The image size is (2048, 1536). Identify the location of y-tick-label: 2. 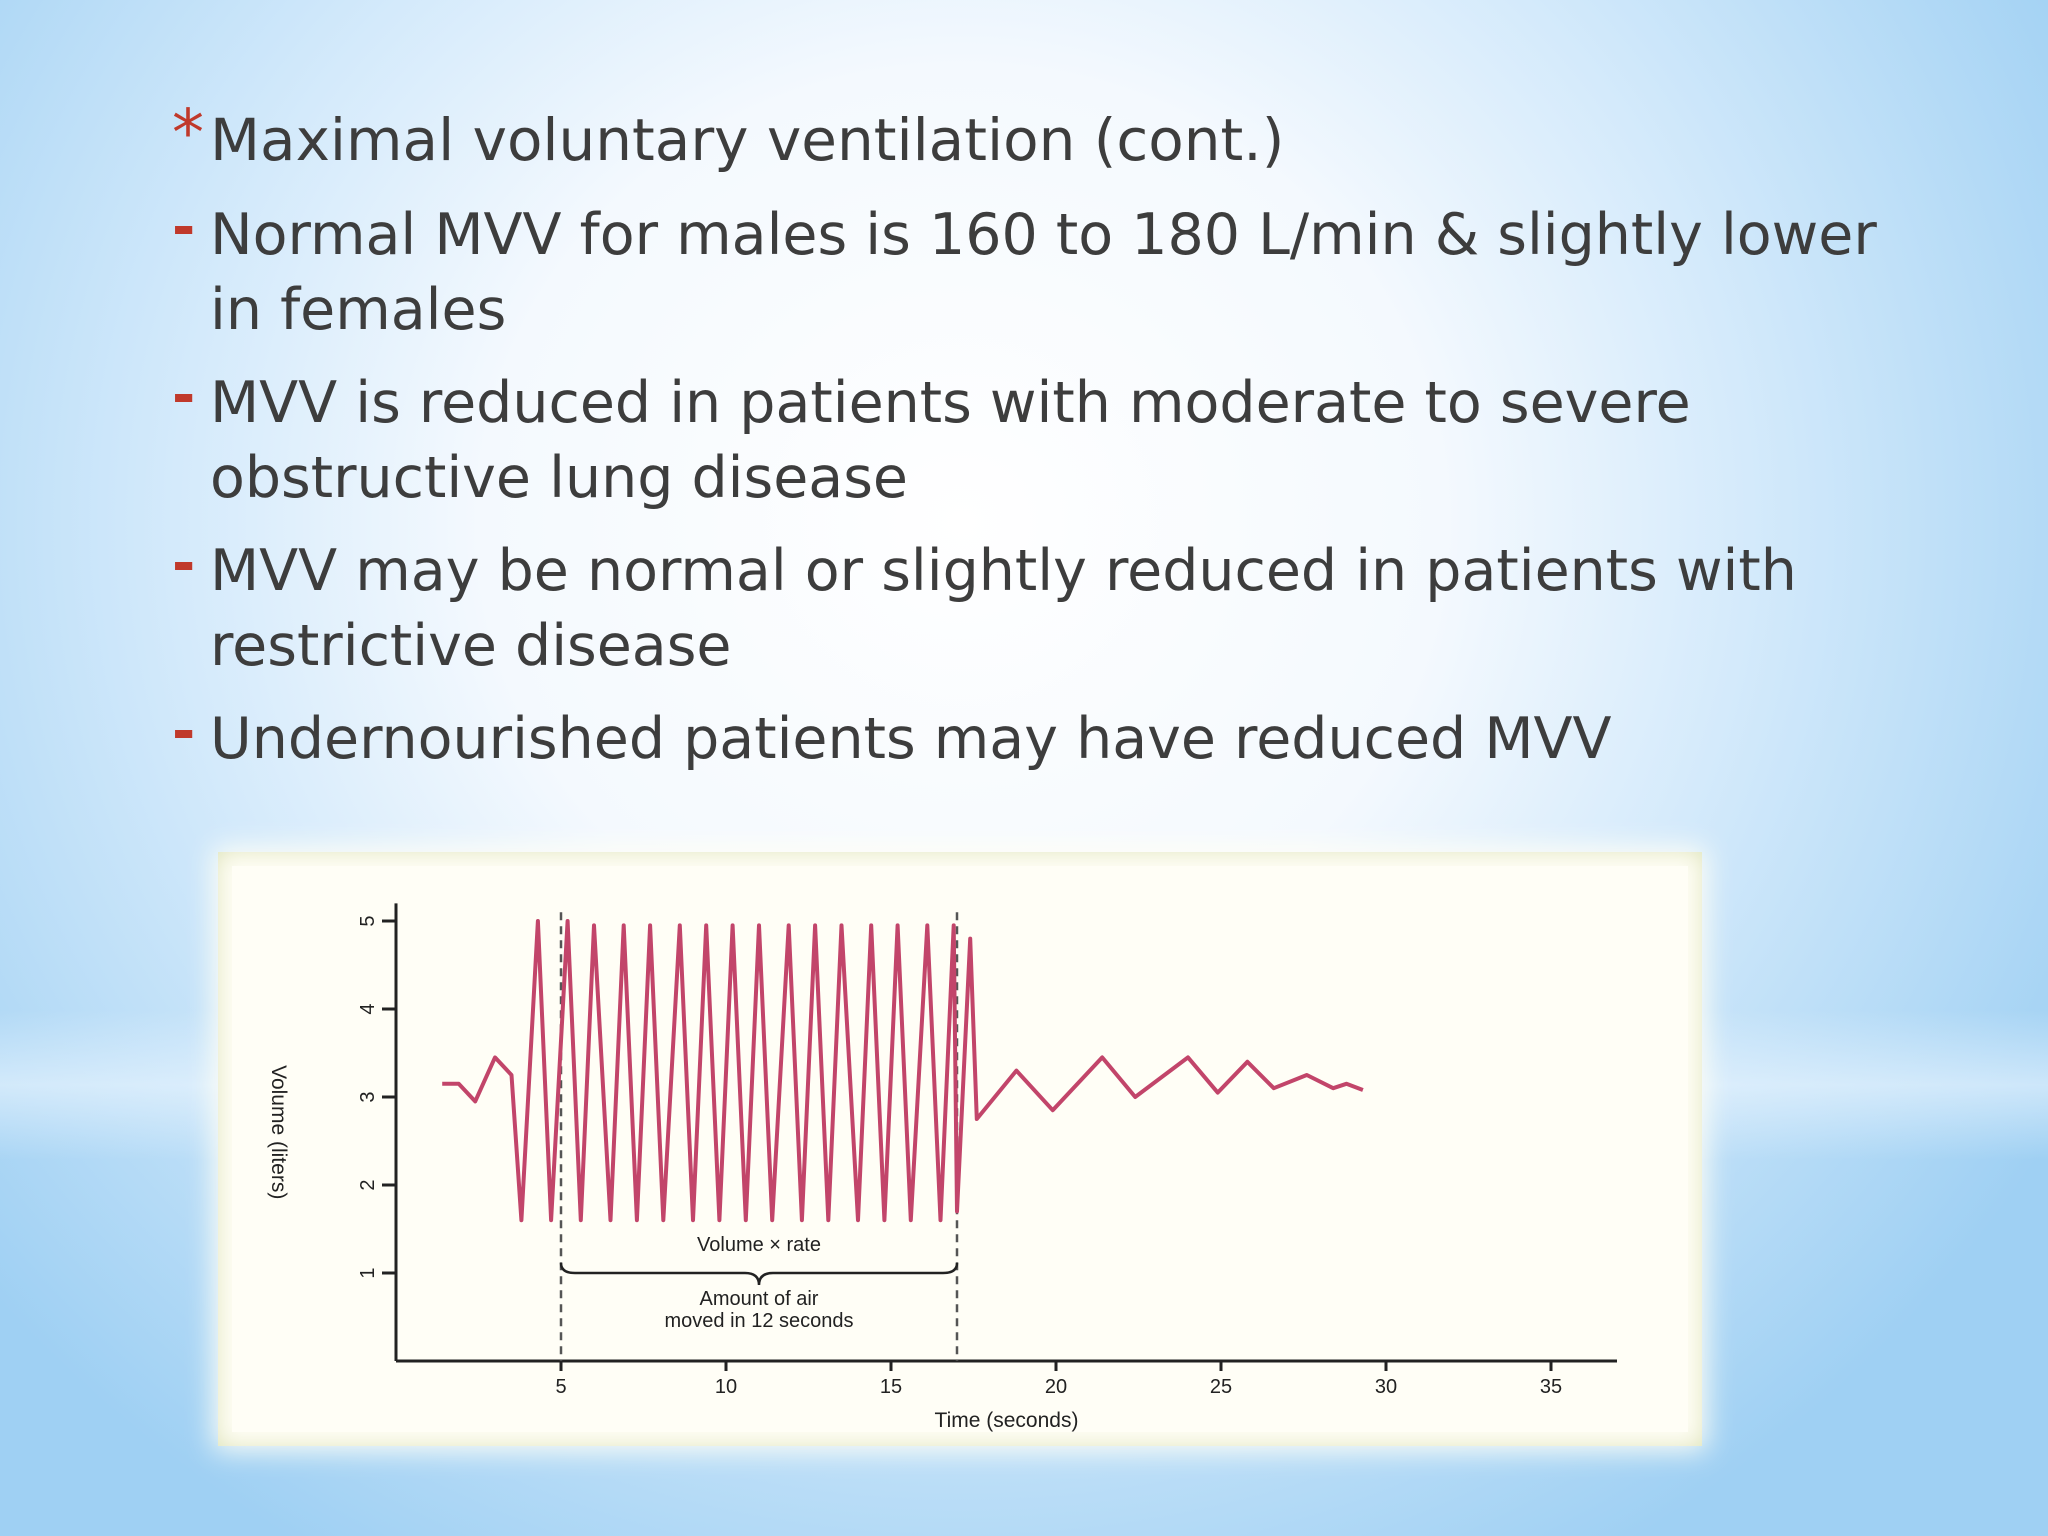
(368, 1184).